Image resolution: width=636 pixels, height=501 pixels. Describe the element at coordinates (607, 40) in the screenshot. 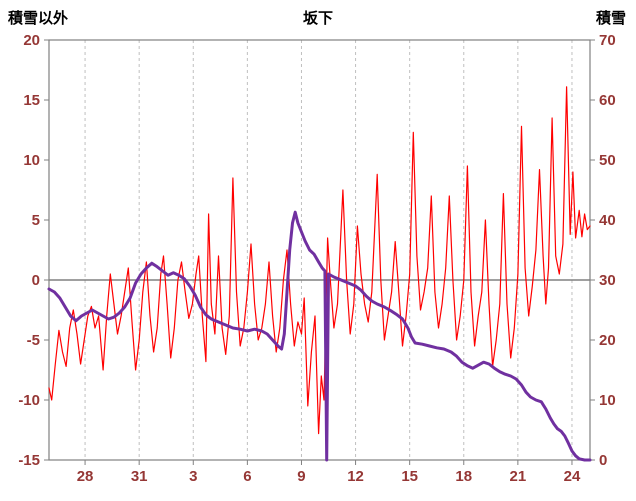

I see `svg-text: 70` at that location.